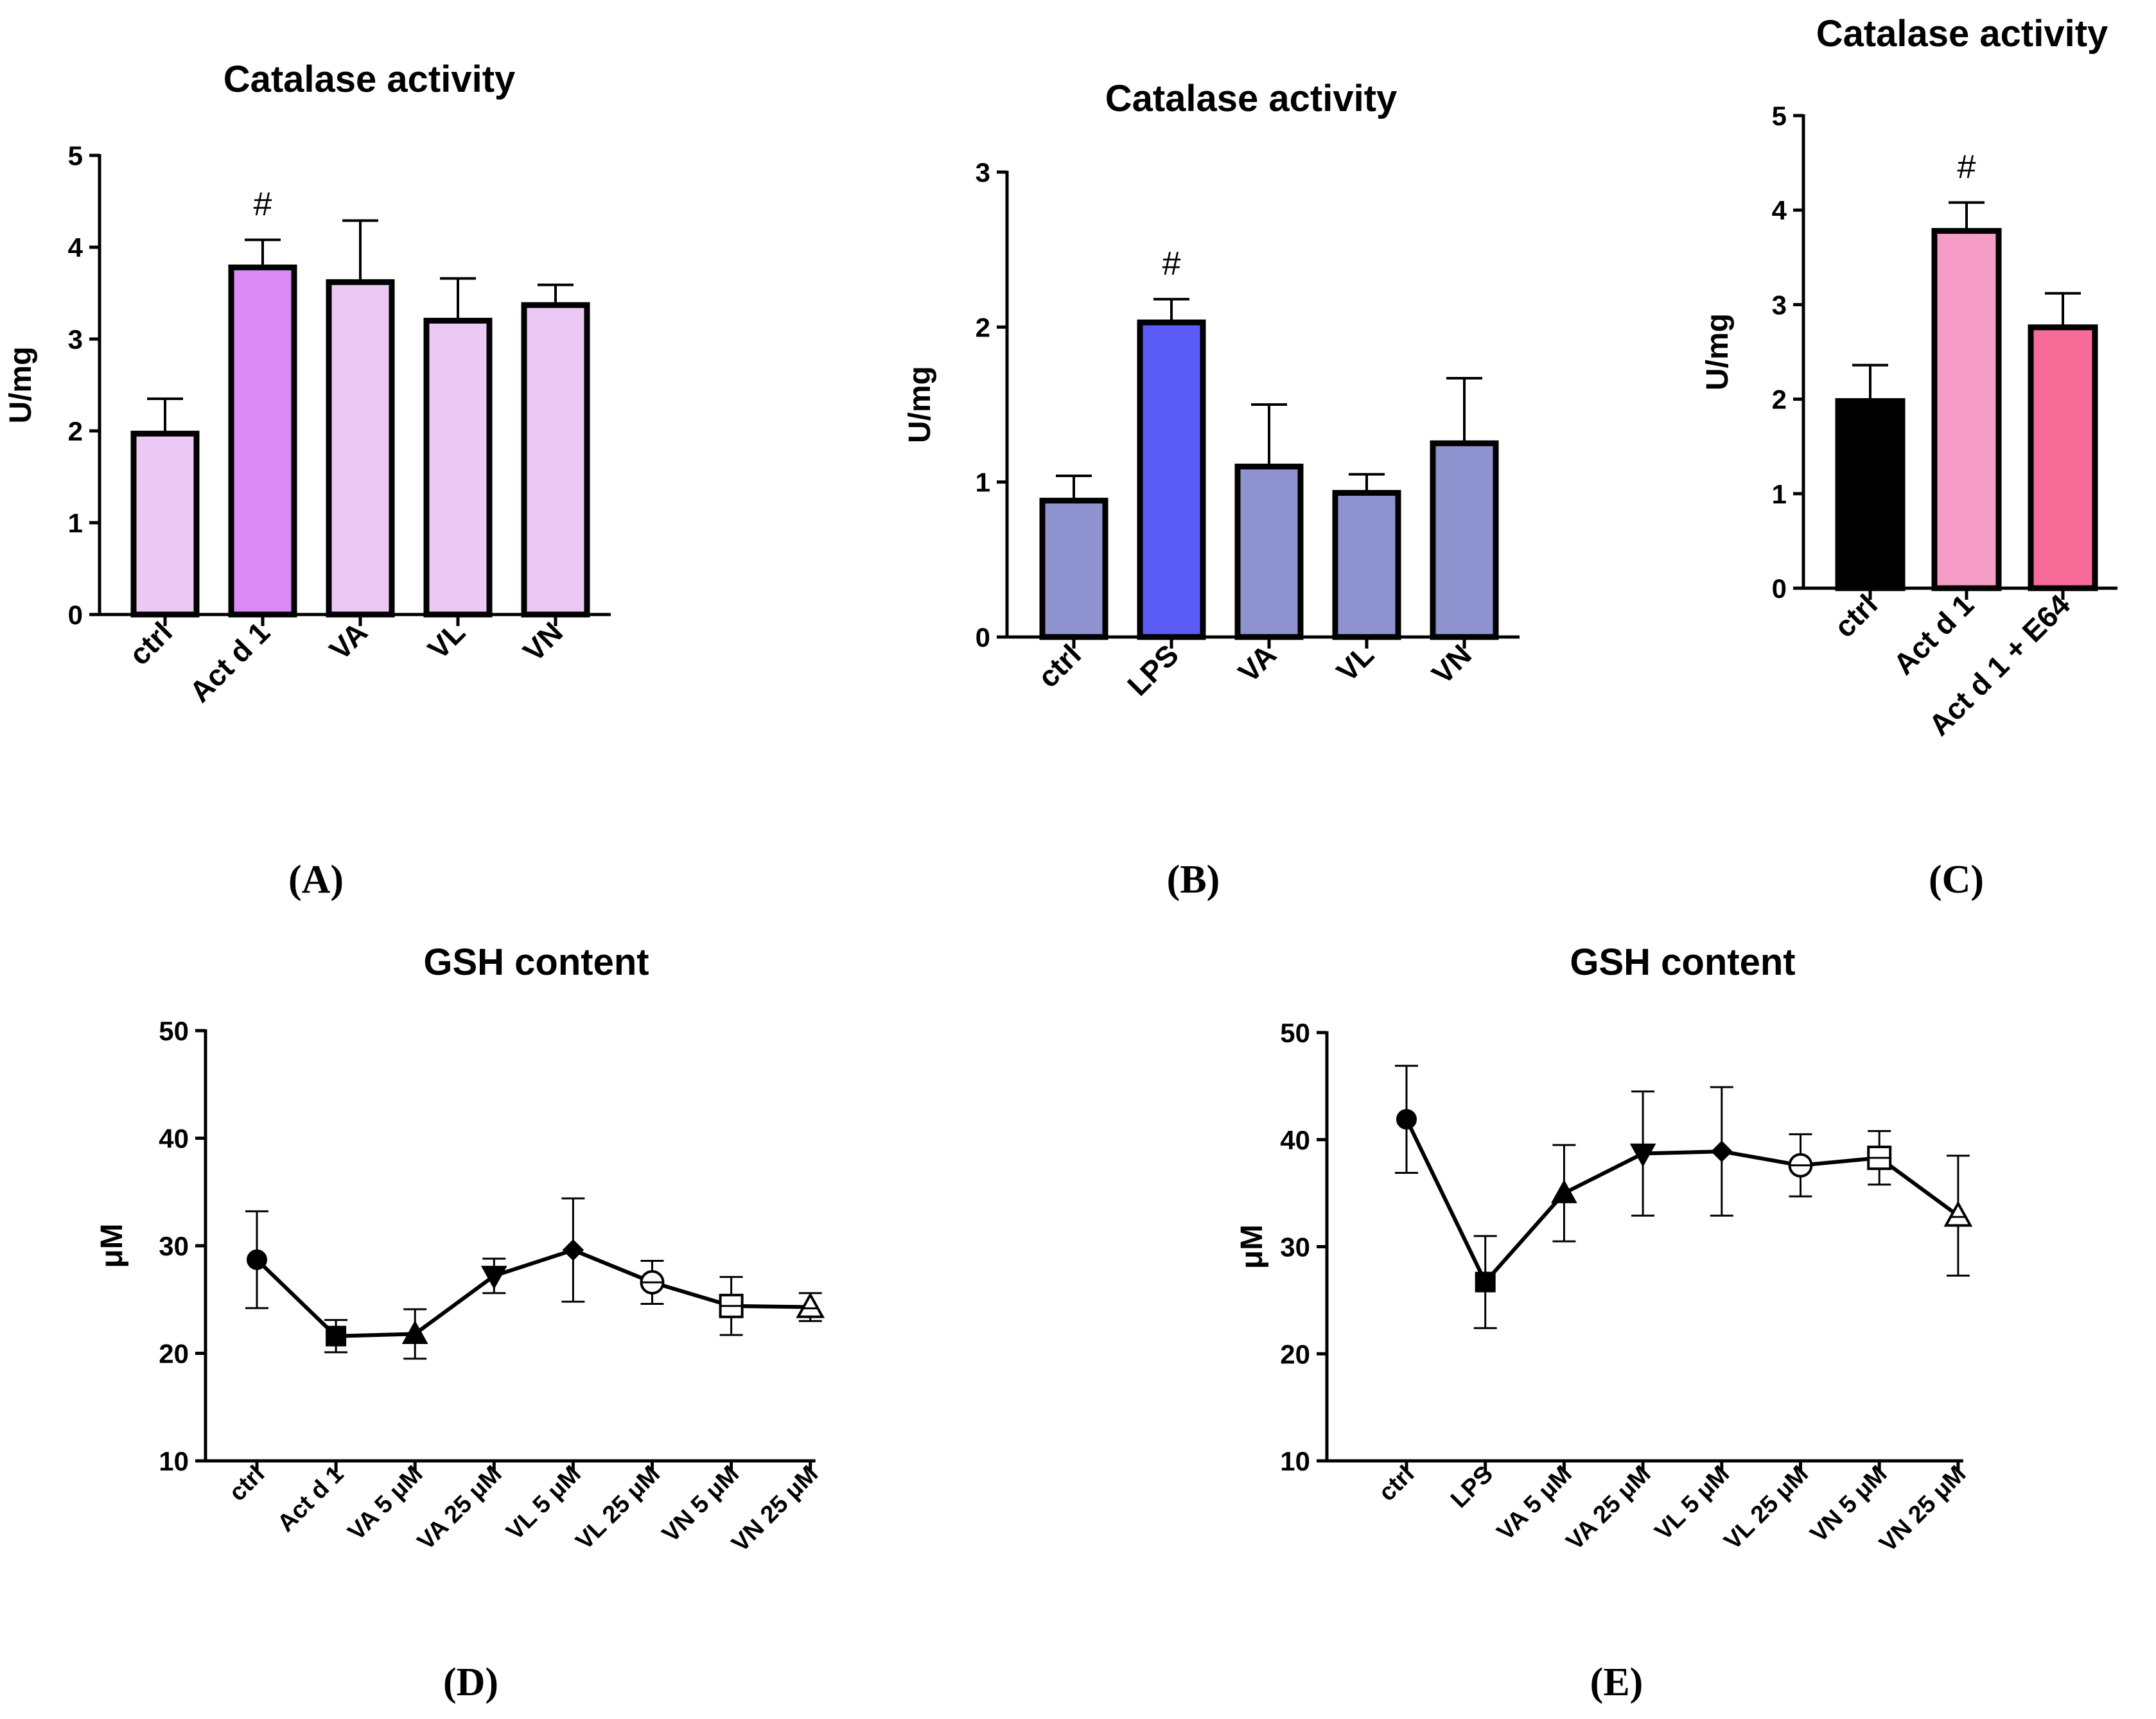  Describe the element at coordinates (1193, 880) in the screenshot. I see `panel-label: (B)` at that location.